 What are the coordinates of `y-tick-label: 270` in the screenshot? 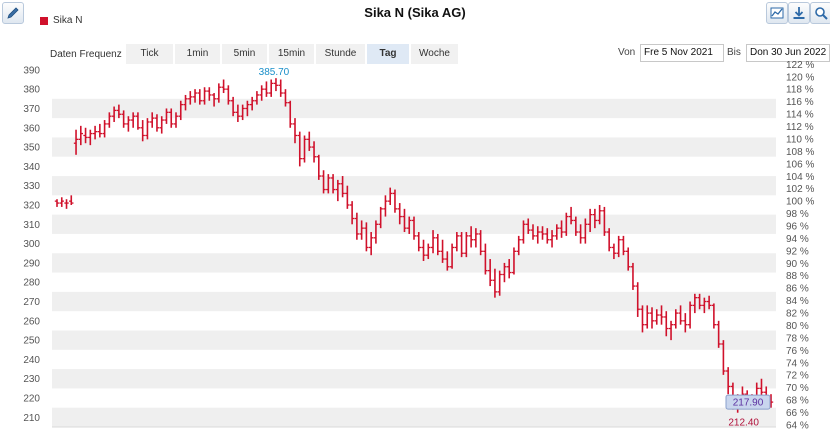 It's located at (31, 302).